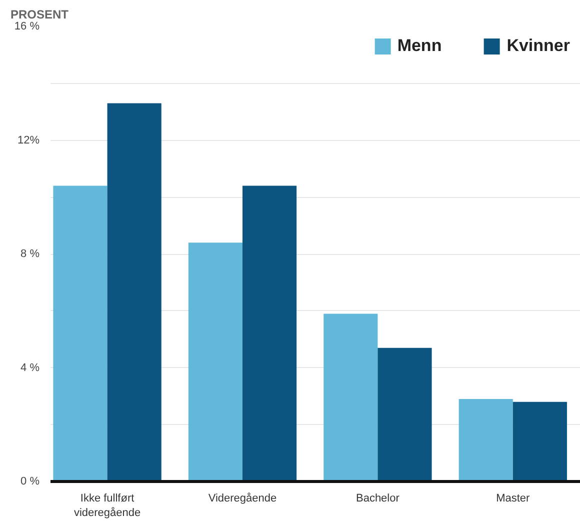  I want to click on y-tick-label: 12%, so click(28, 140).